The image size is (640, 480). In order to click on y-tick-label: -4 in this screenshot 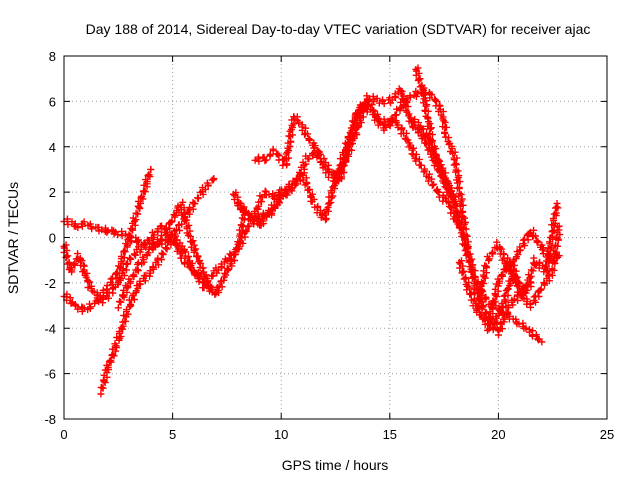, I will do `click(50, 328)`.